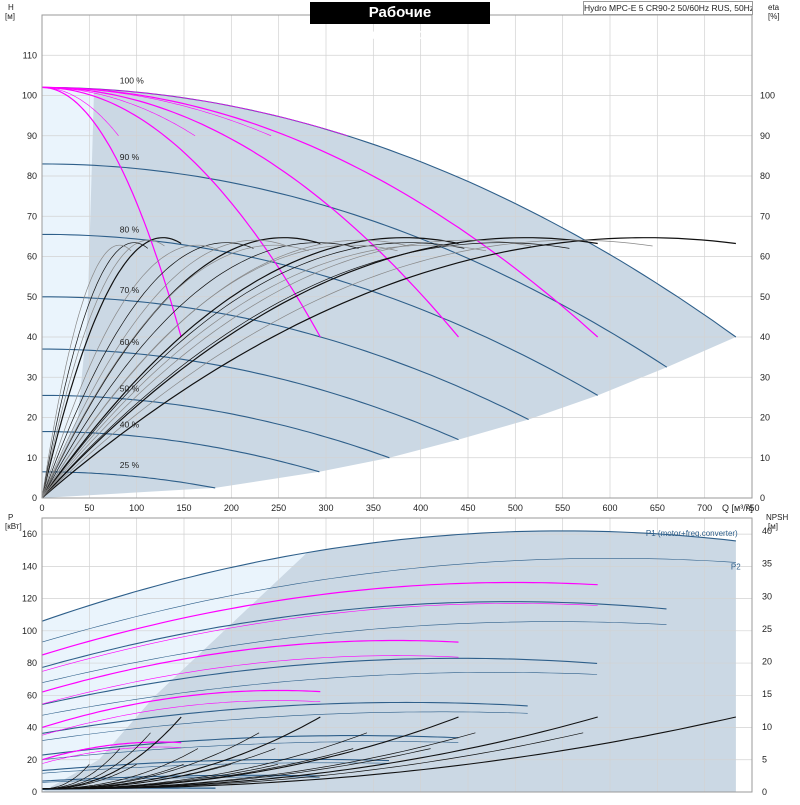 This screenshot has width=800, height=805. Describe the element at coordinates (41, 508) in the screenshot. I see `x-tick-label: 0` at that location.